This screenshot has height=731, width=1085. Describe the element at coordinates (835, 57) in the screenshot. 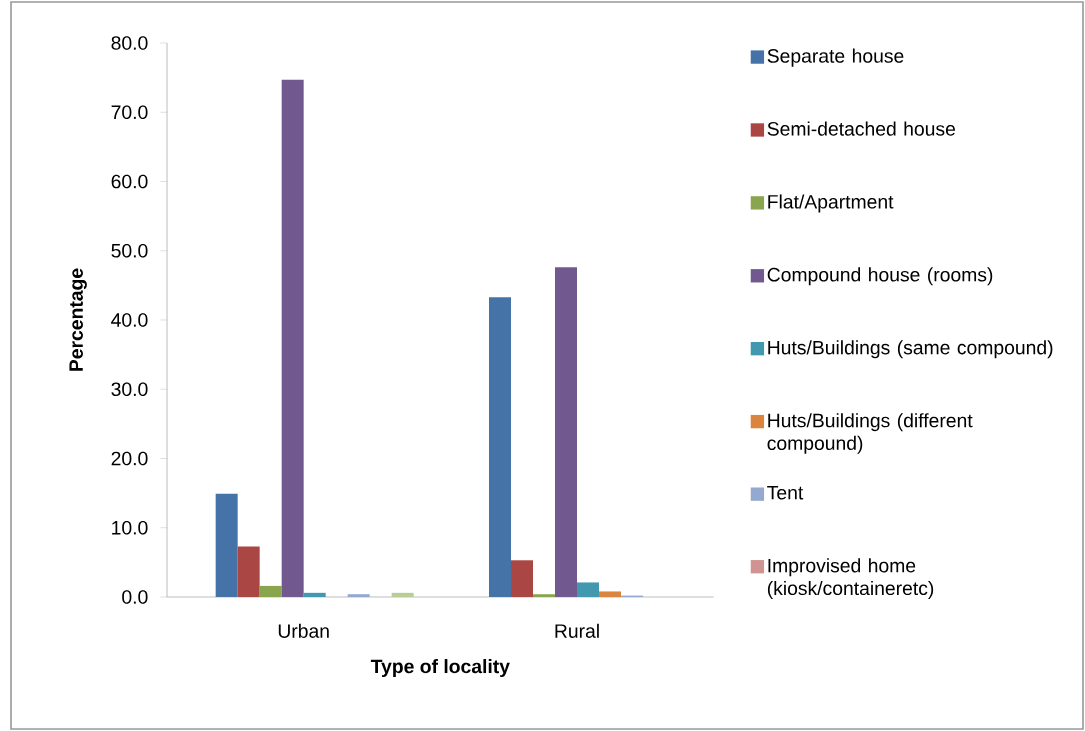

I see `legend-label: Separate house` at that location.